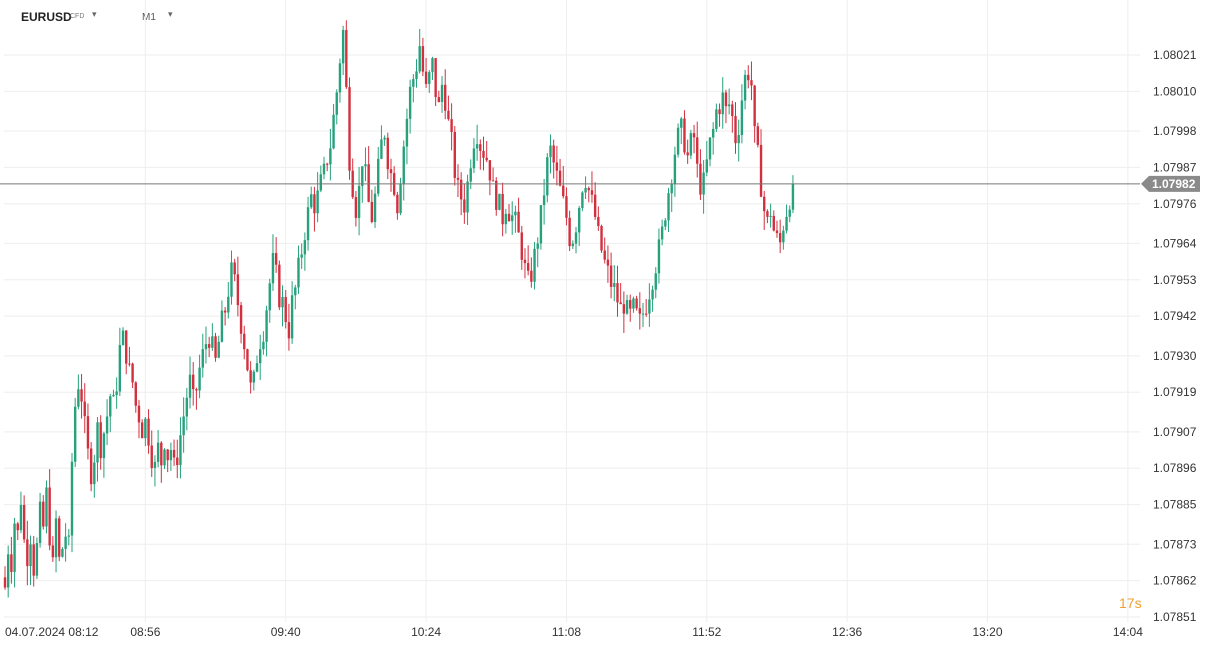  Describe the element at coordinates (1175, 91) in the screenshot. I see `y-tick-label: 1.08010` at that location.